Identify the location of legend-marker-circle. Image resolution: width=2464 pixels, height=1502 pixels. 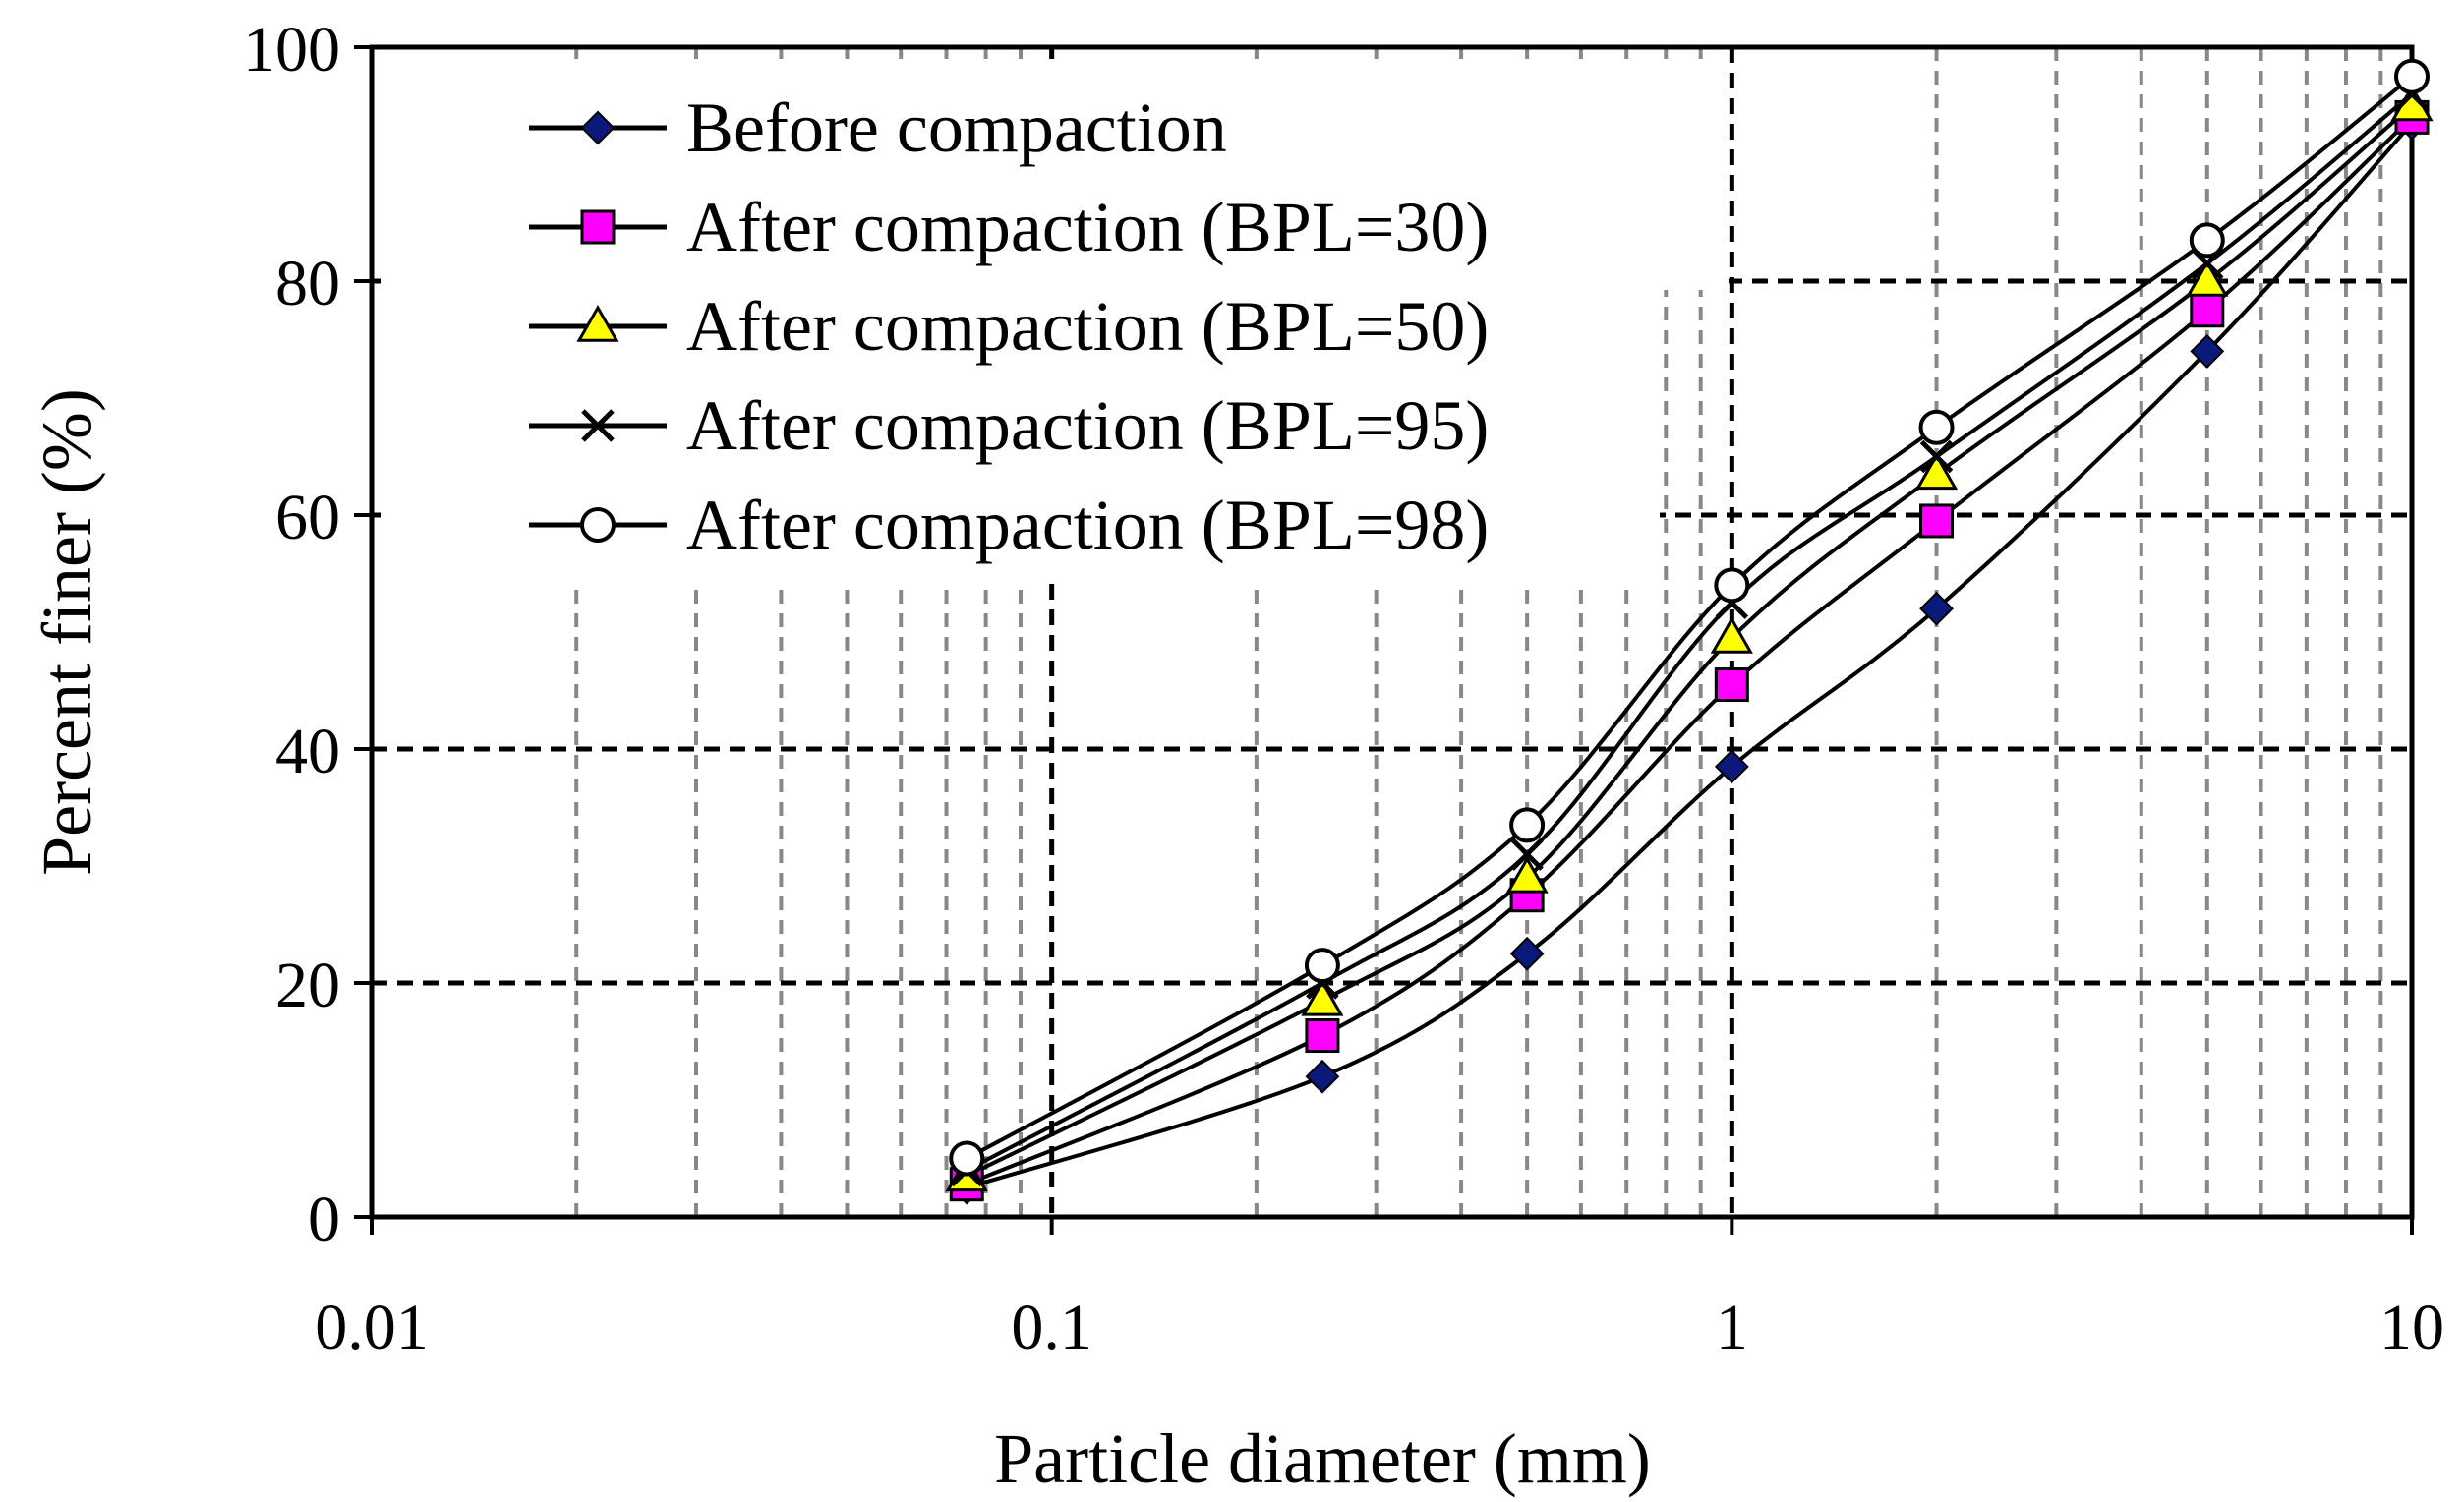
(598, 525).